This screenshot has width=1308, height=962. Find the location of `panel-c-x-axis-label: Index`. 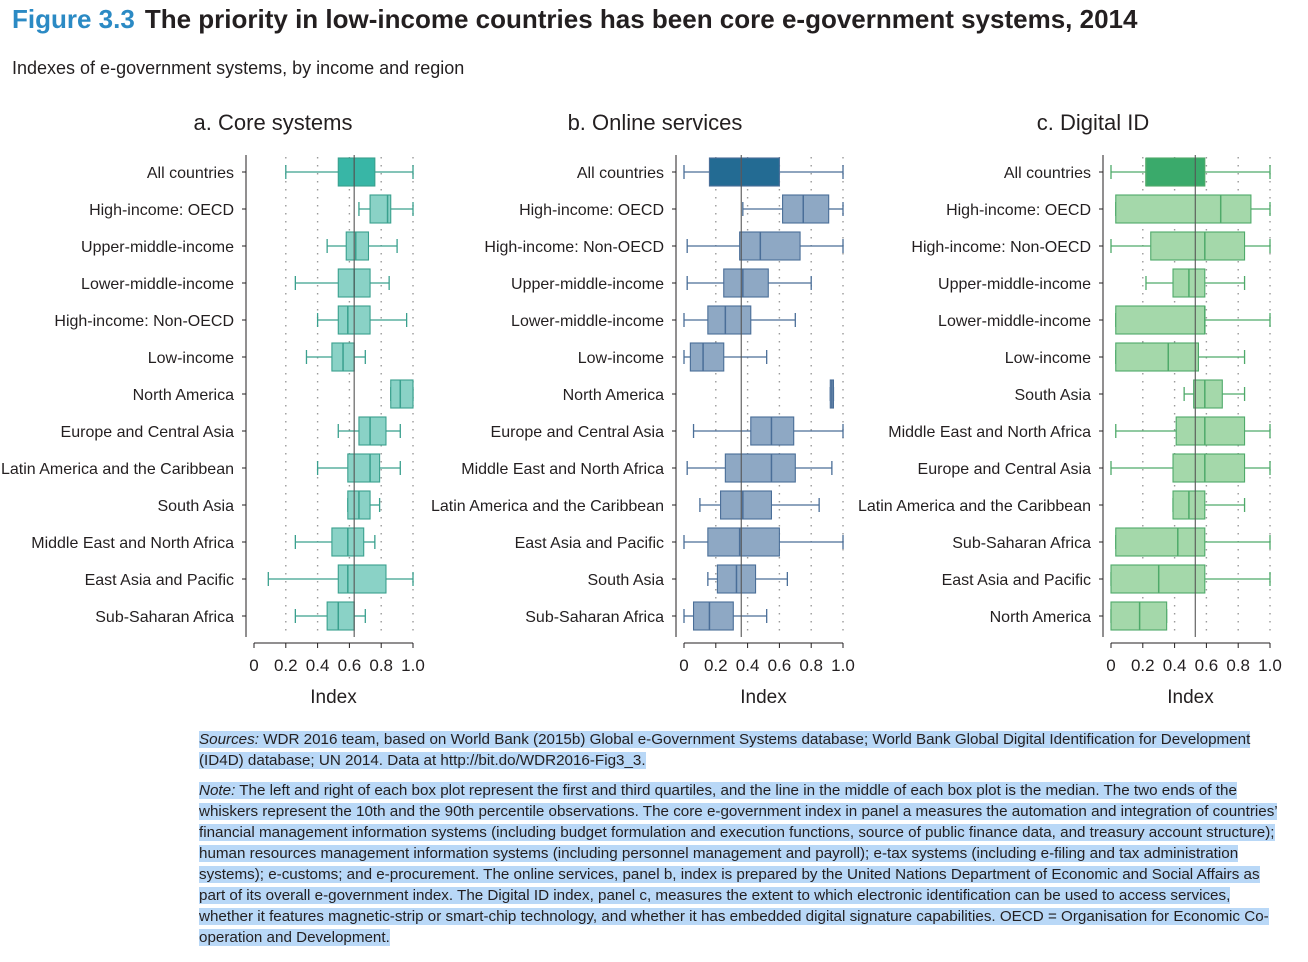

panel-c-x-axis-label: Index is located at coordinates (1190, 697).